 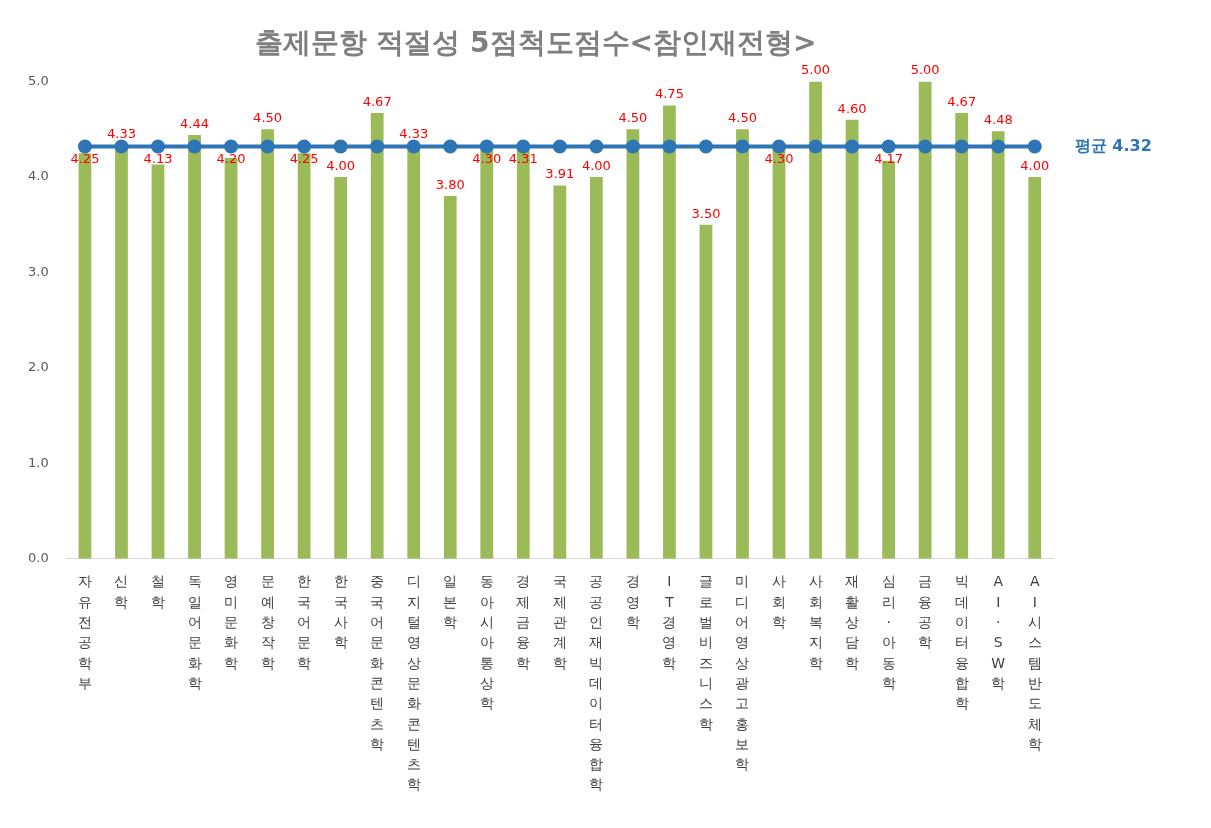 I want to click on x-tick-label: AI·SW학, so click(x=998, y=632).